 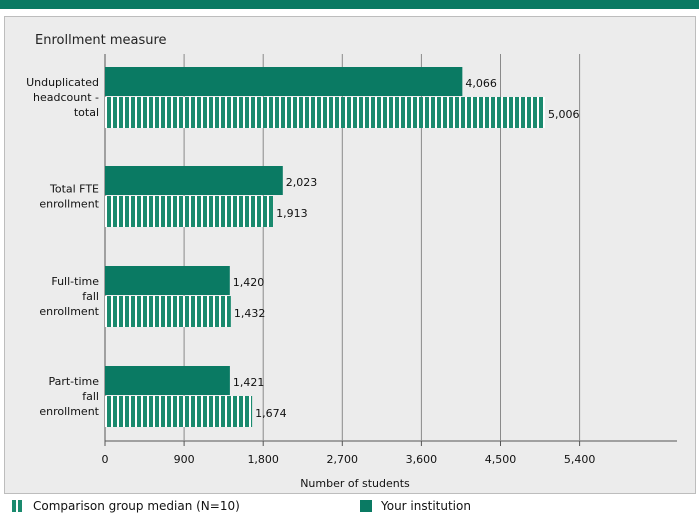 I want to click on data-label-institution: 2,023, so click(x=302, y=182).